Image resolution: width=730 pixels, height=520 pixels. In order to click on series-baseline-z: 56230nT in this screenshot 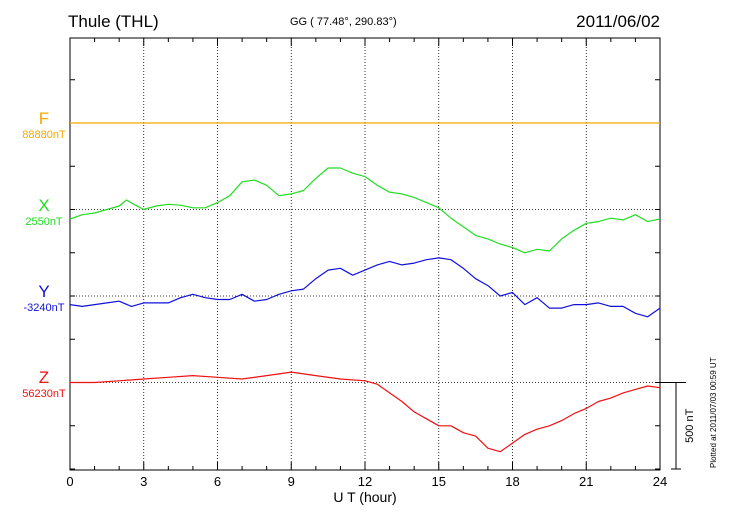, I will do `click(44, 394)`.